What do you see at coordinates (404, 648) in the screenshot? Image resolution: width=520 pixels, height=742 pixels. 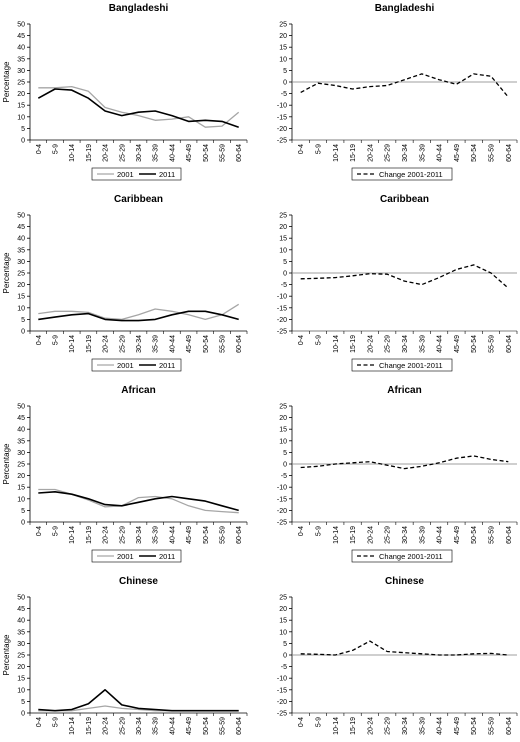 I see `series-change-line` at bounding box center [404, 648].